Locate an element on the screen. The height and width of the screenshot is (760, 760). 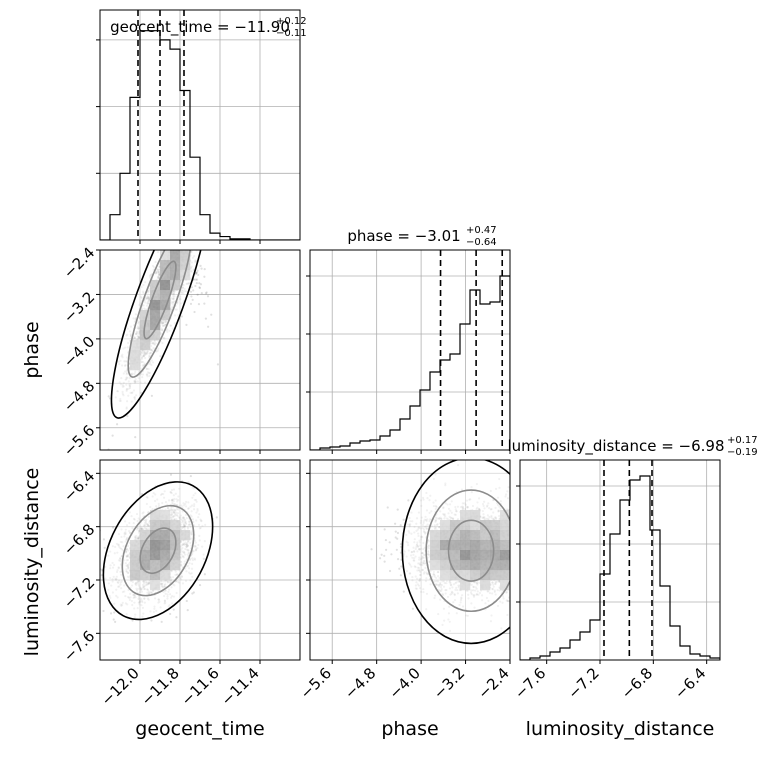
histogram-title-sup: +0.17 is located at coordinates (742, 440).